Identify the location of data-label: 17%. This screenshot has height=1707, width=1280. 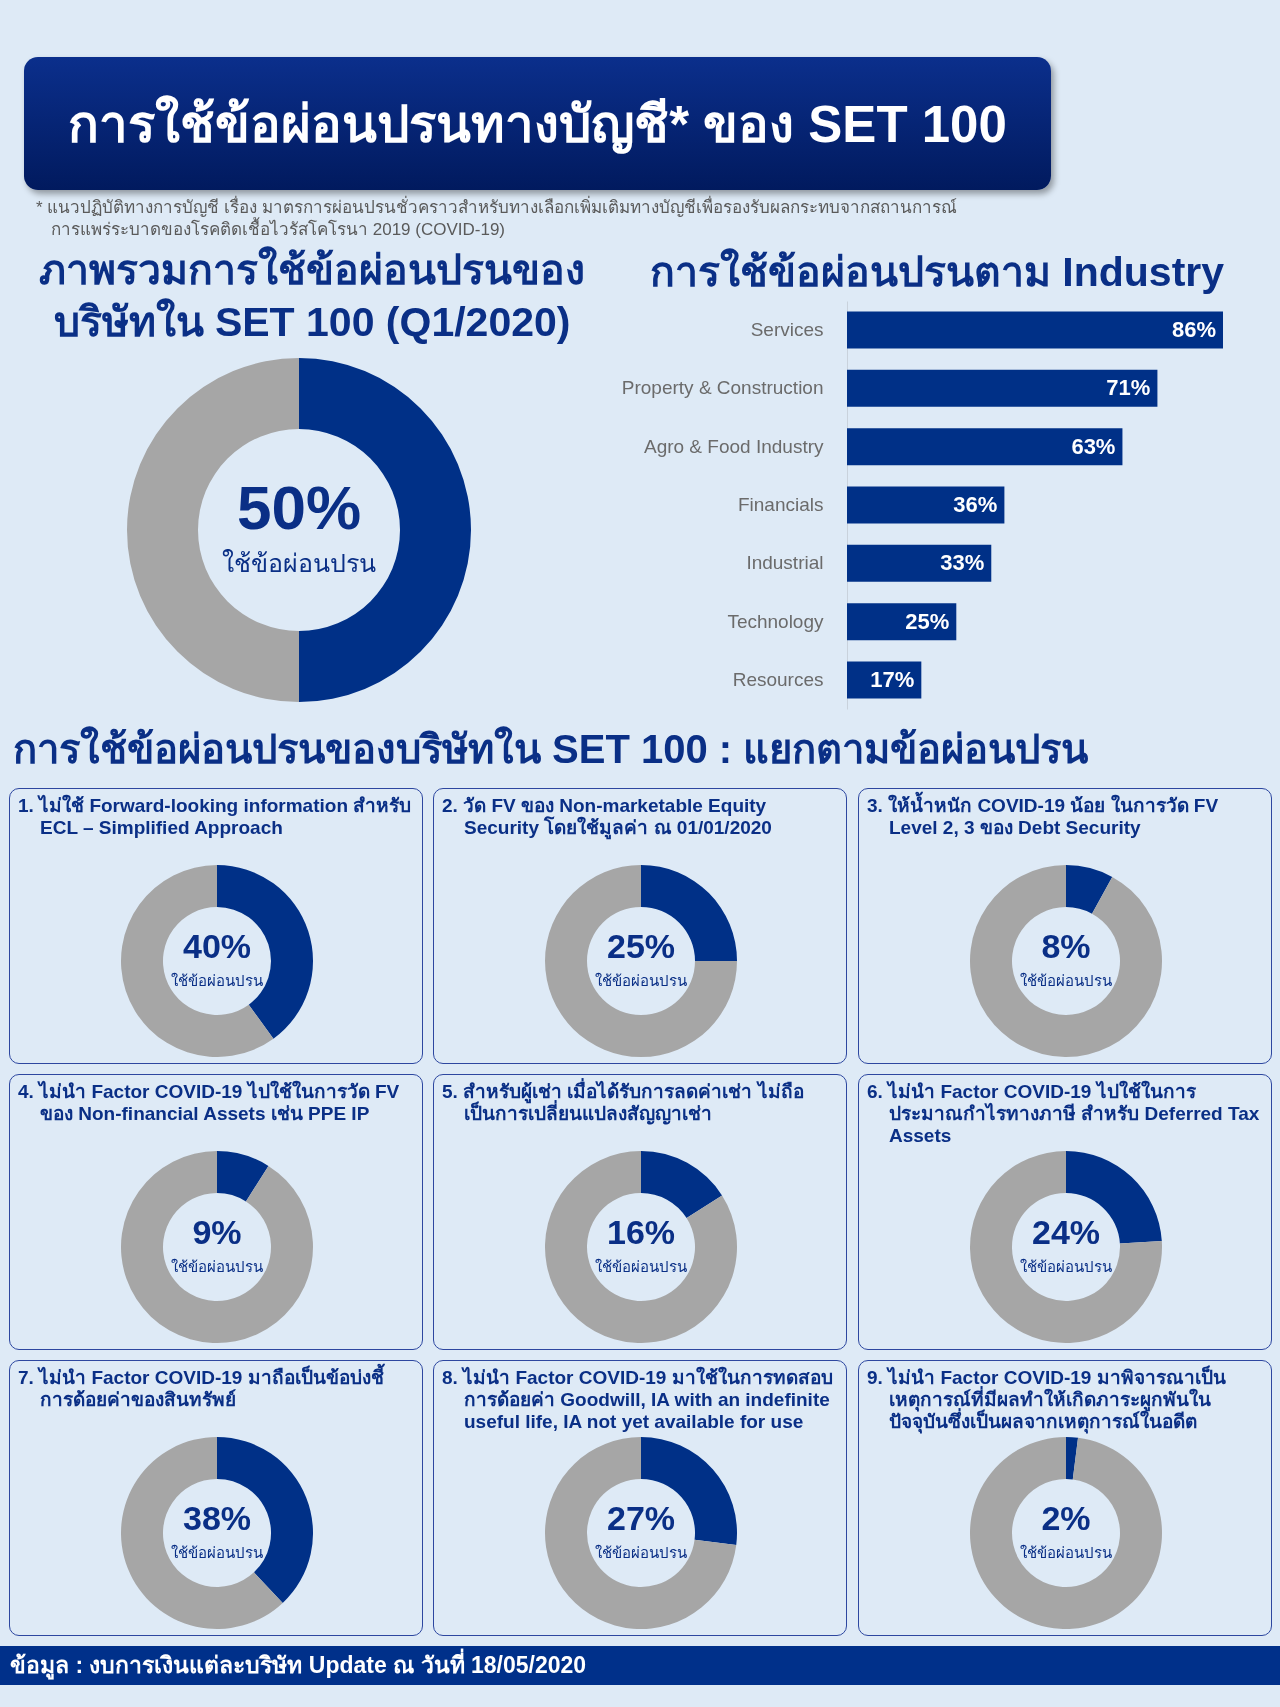
(892, 679).